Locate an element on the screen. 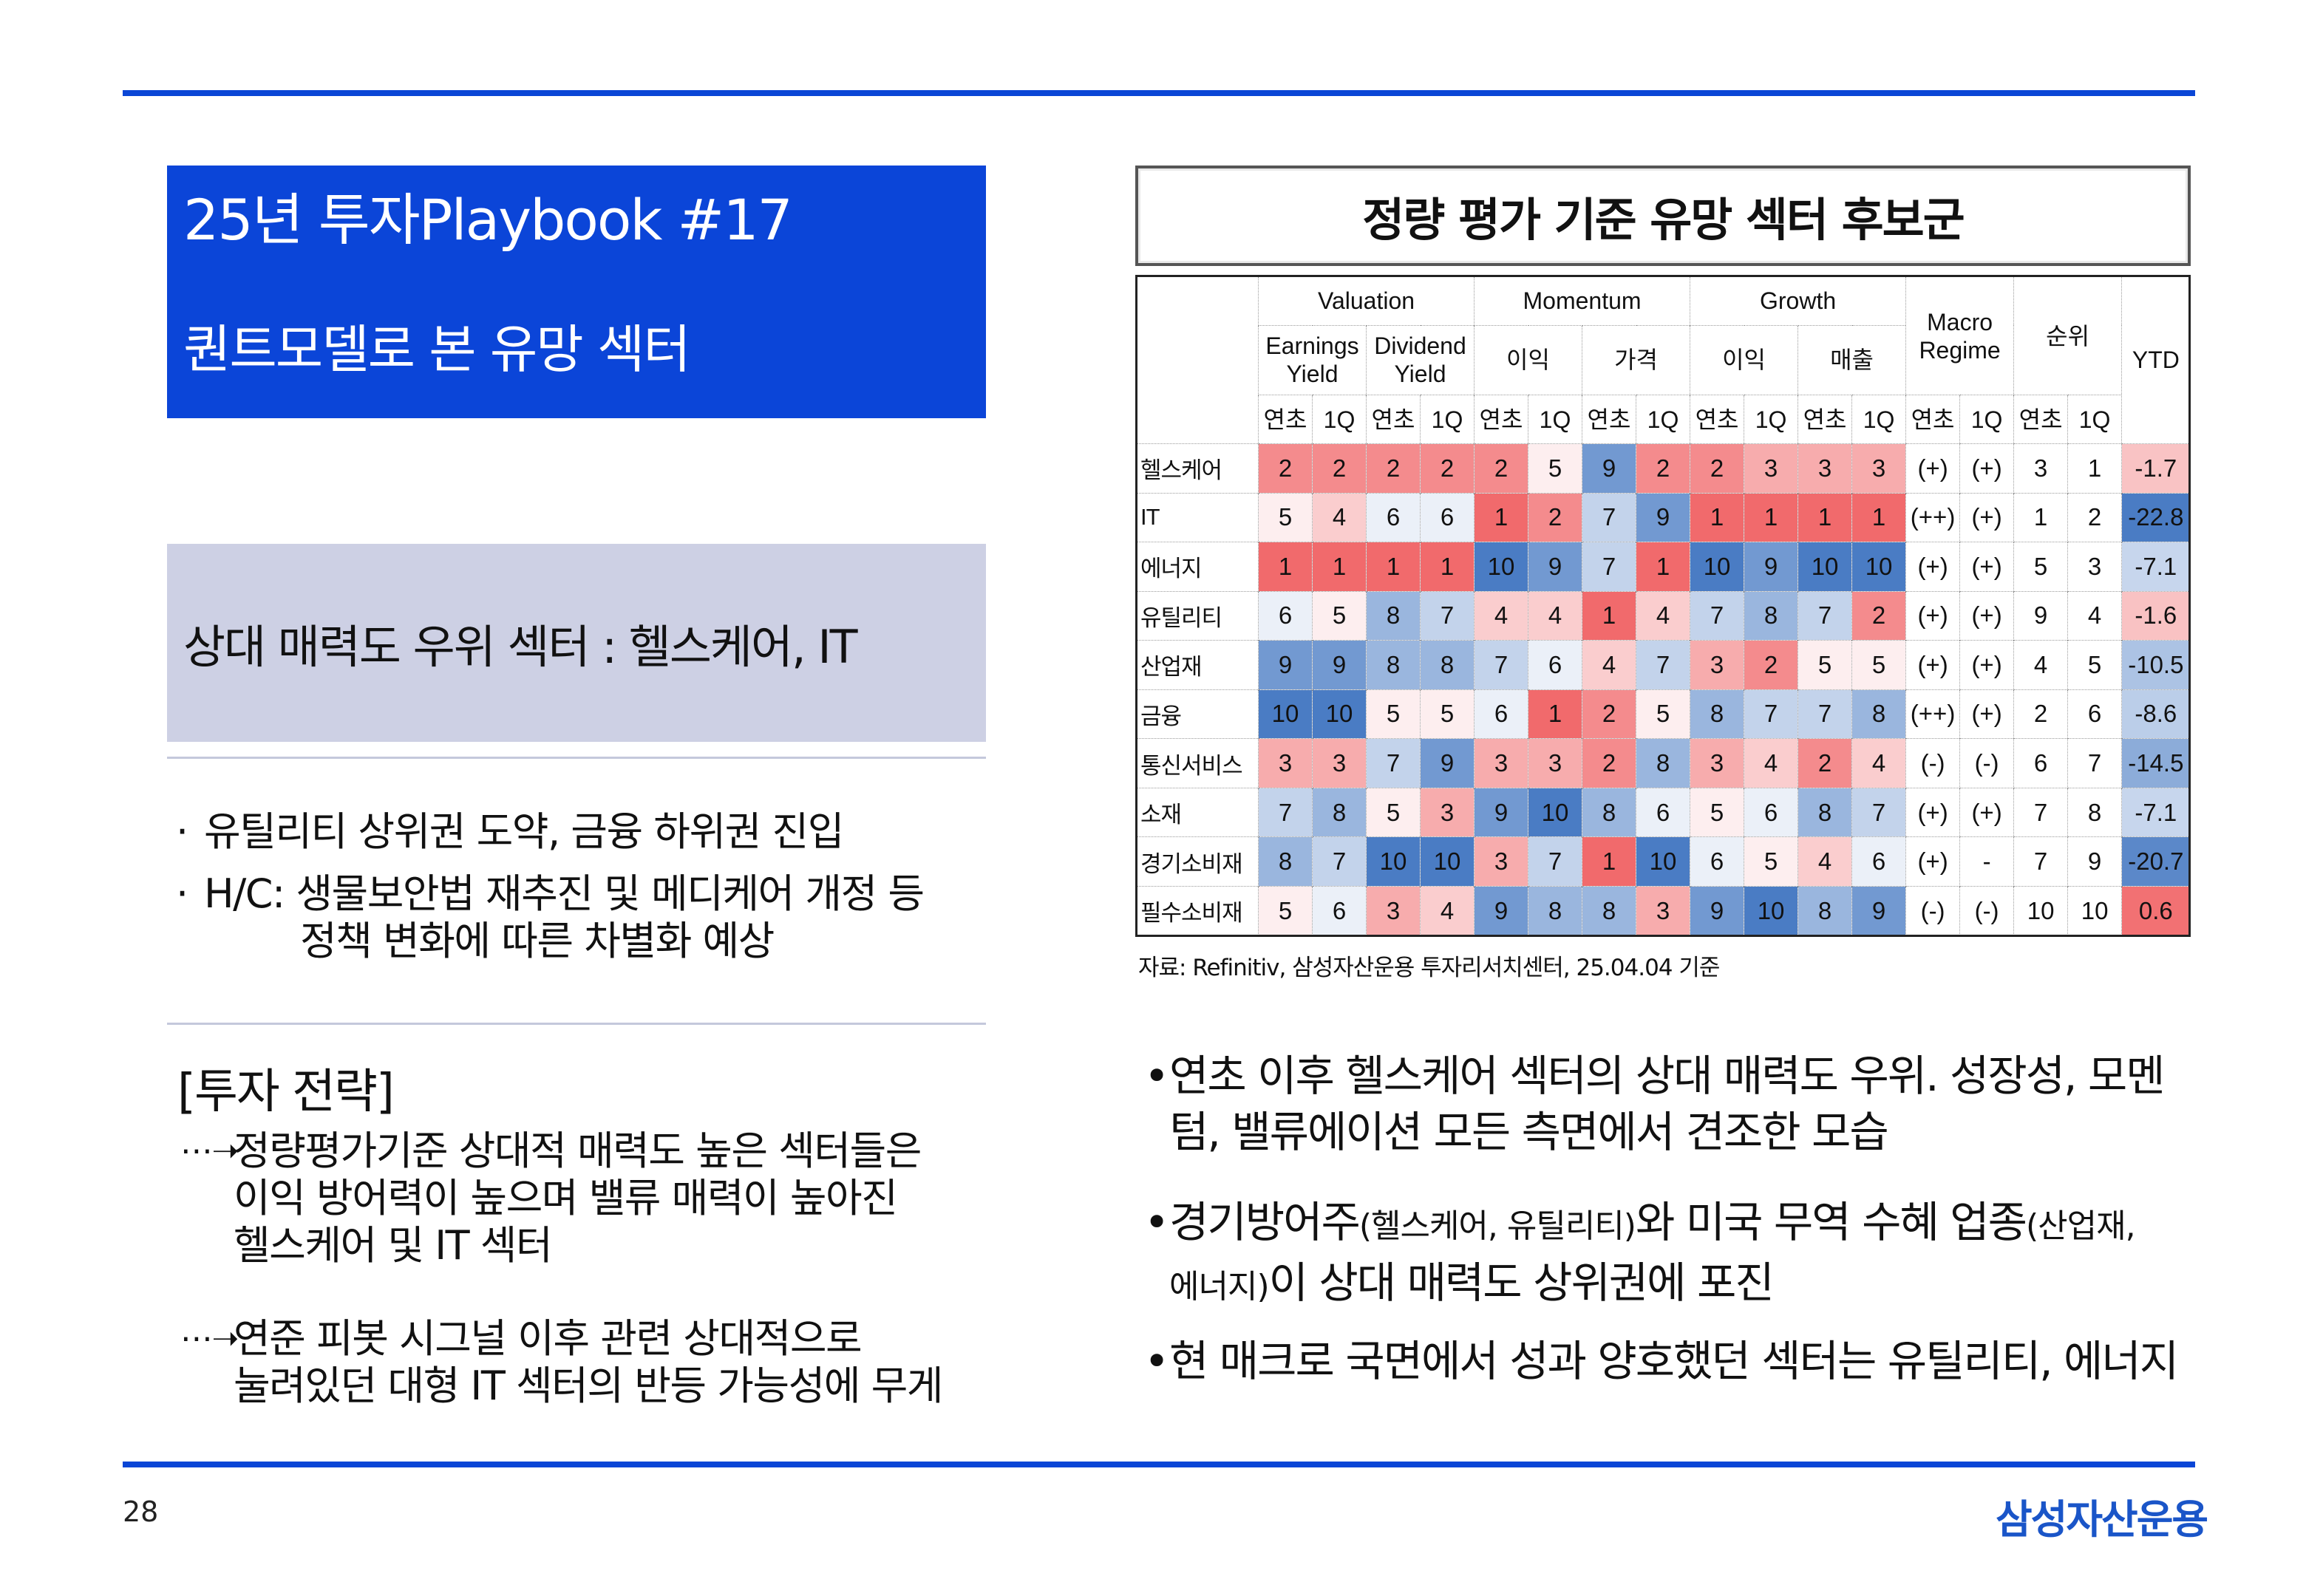  sector-label: 헬스케어 is located at coordinates (1198, 468).